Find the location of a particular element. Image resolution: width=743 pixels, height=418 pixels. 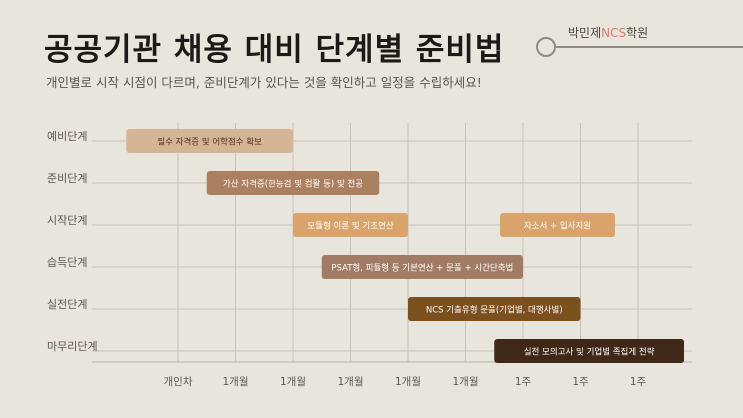

task-bar-label: PSAT형, 피듈형 등 기본연산 + 문풀 + 시간단축법 is located at coordinates (422, 268).